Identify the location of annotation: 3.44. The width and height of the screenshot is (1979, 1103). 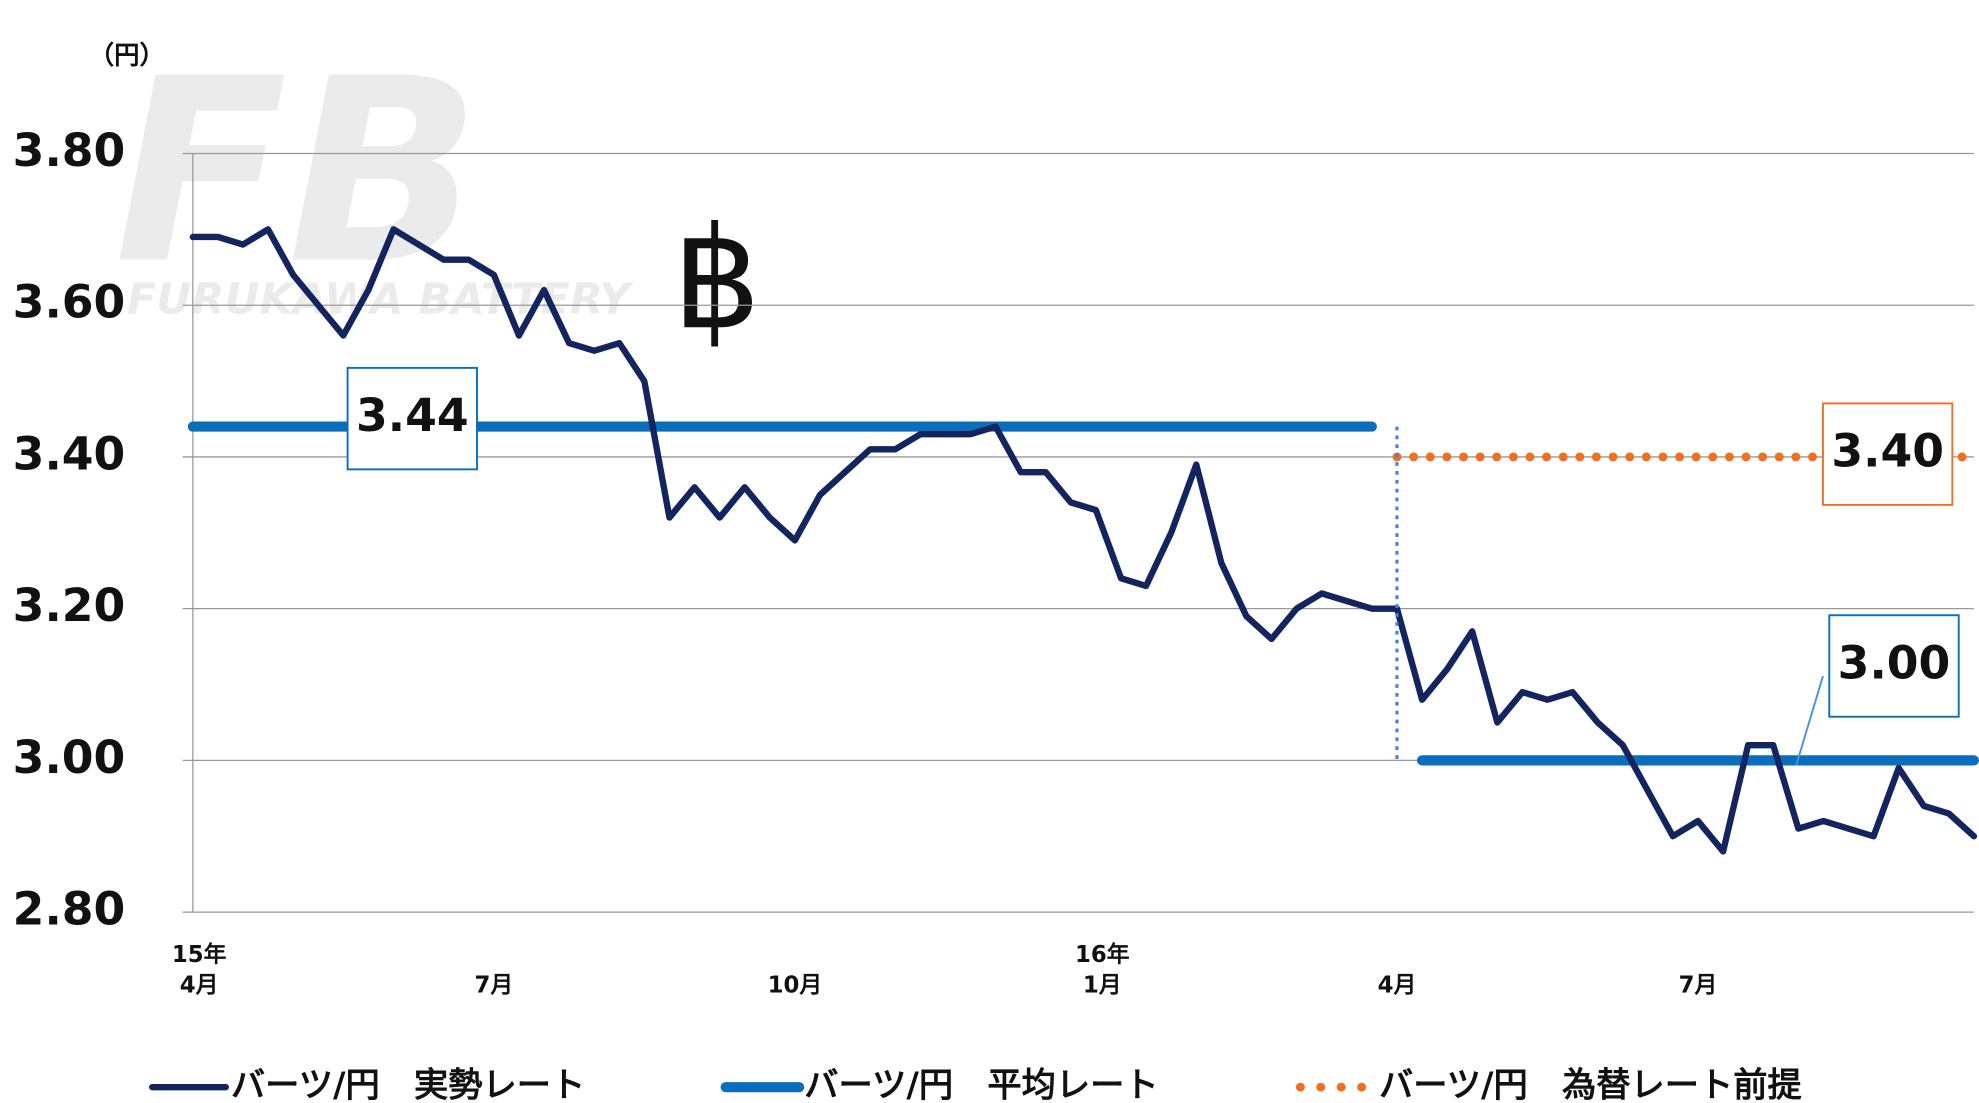
(412, 415).